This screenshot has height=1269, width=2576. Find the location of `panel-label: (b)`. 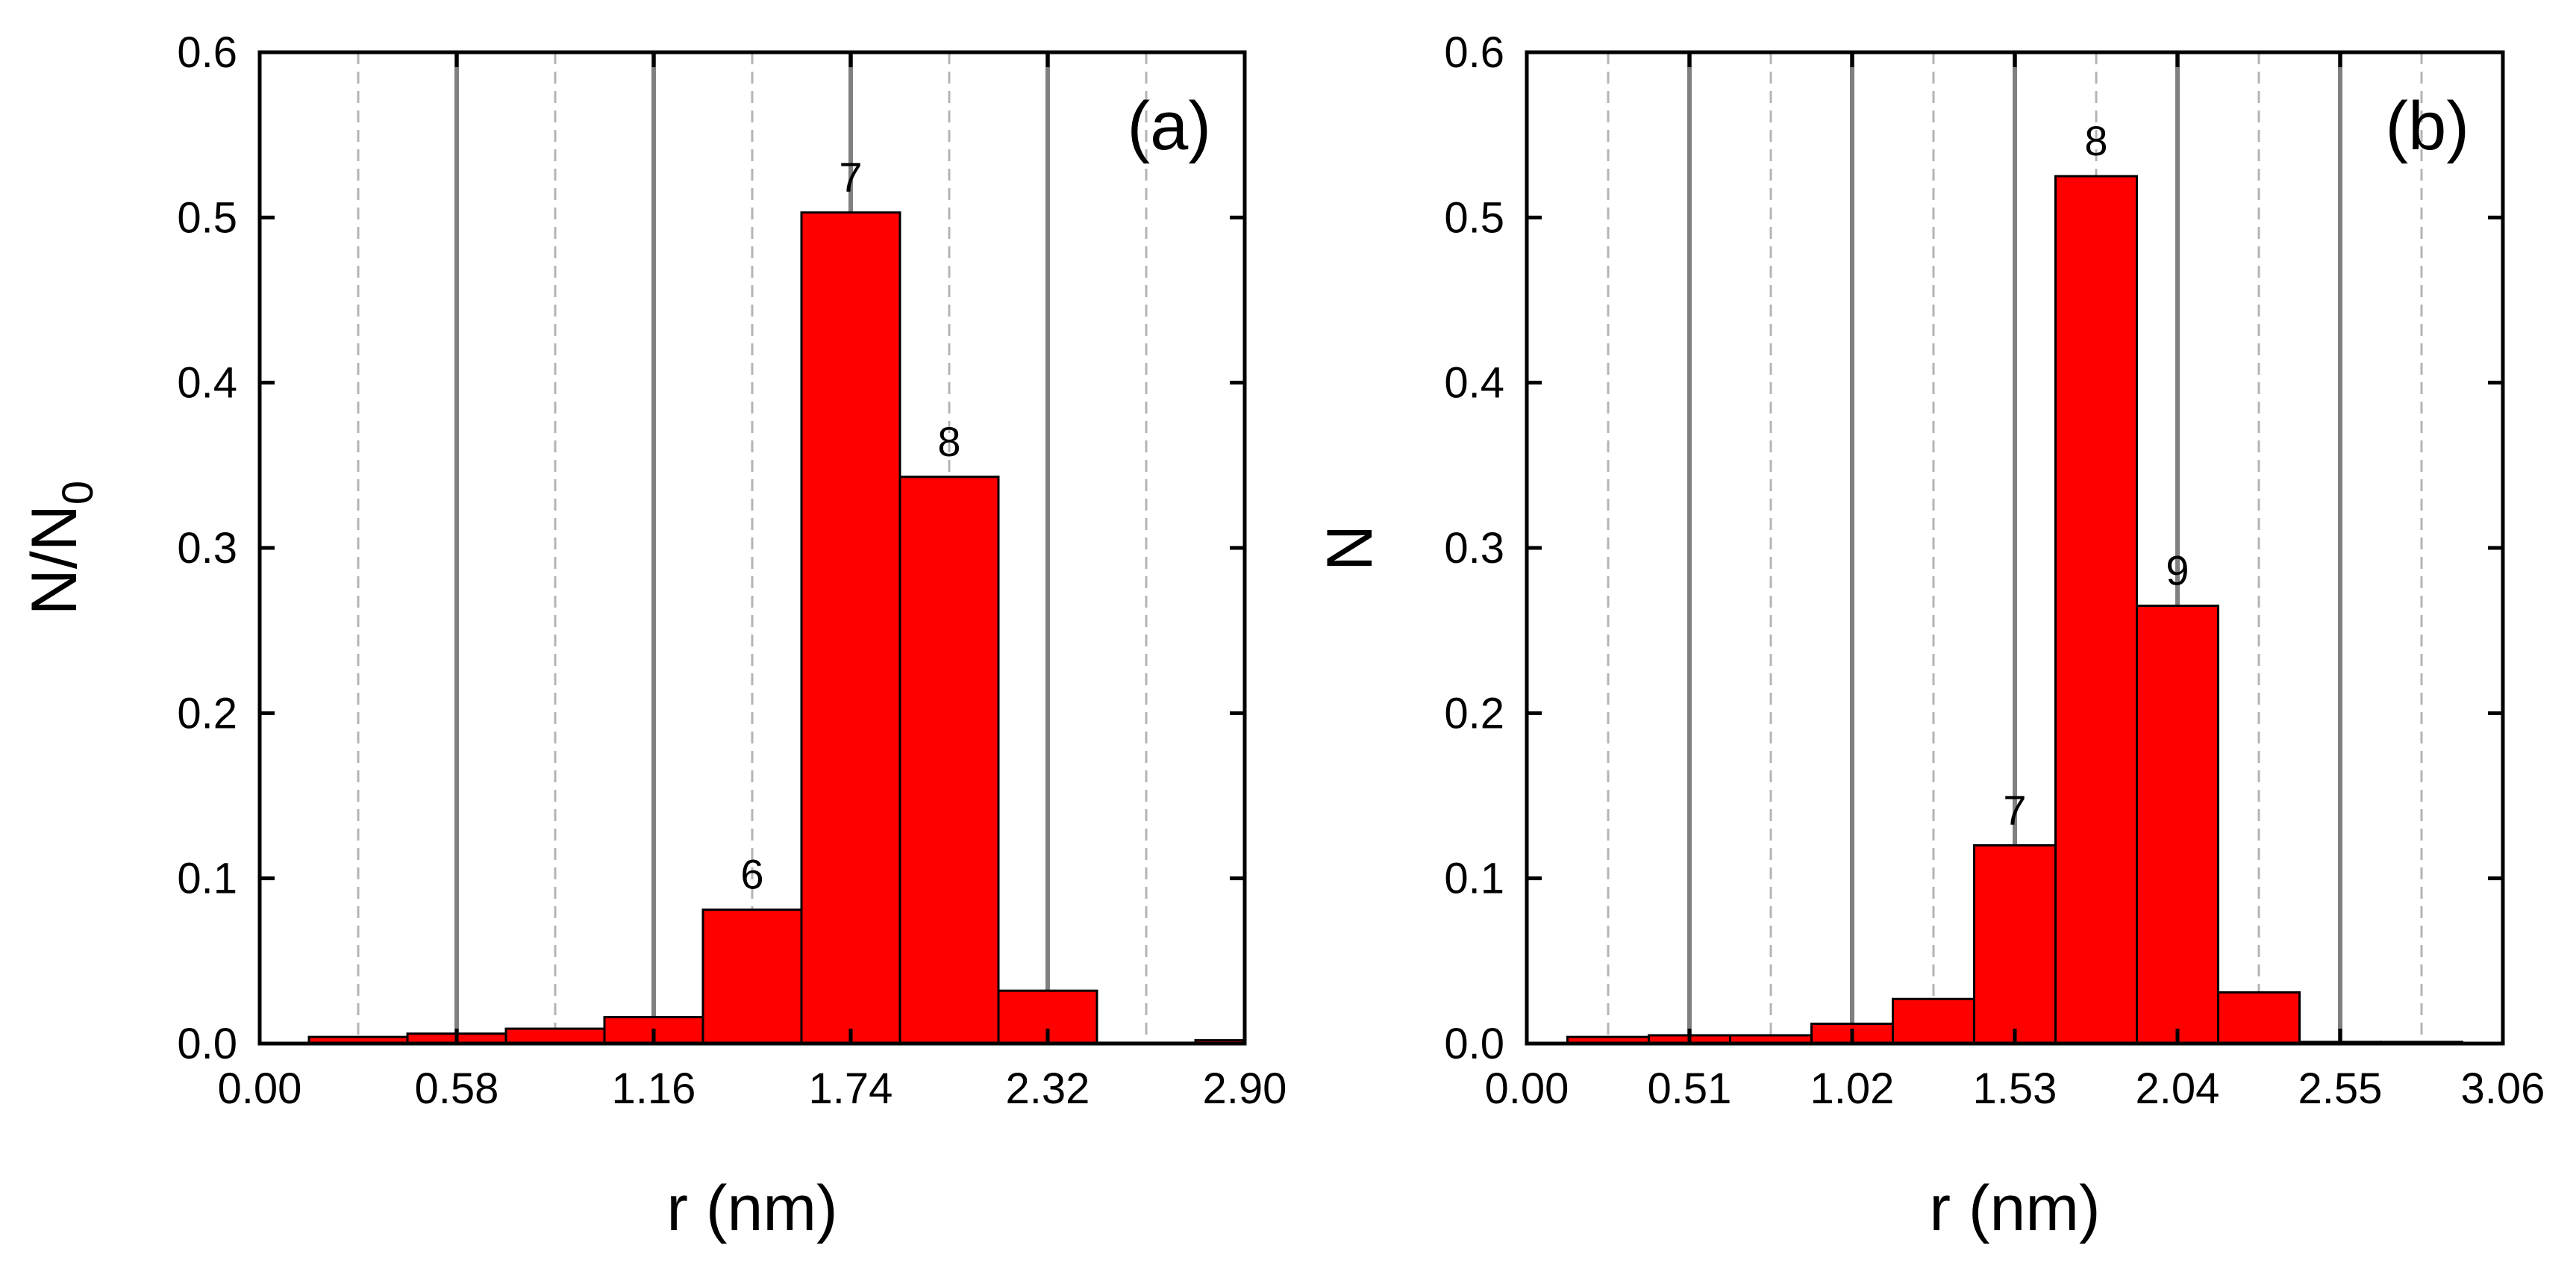

panel-label: (b) is located at coordinates (2427, 126).